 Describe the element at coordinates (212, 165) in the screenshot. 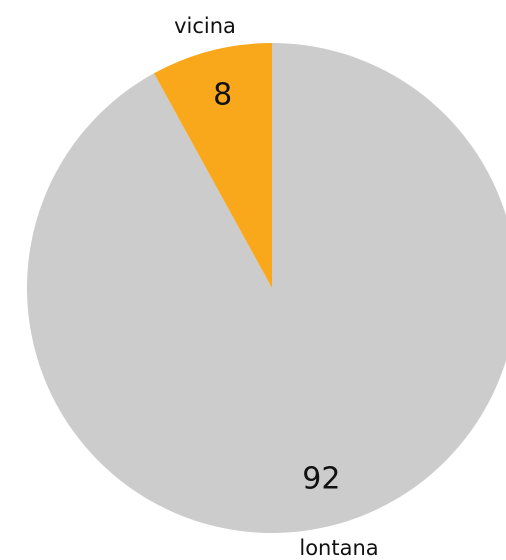

I see `pie-slice` at that location.